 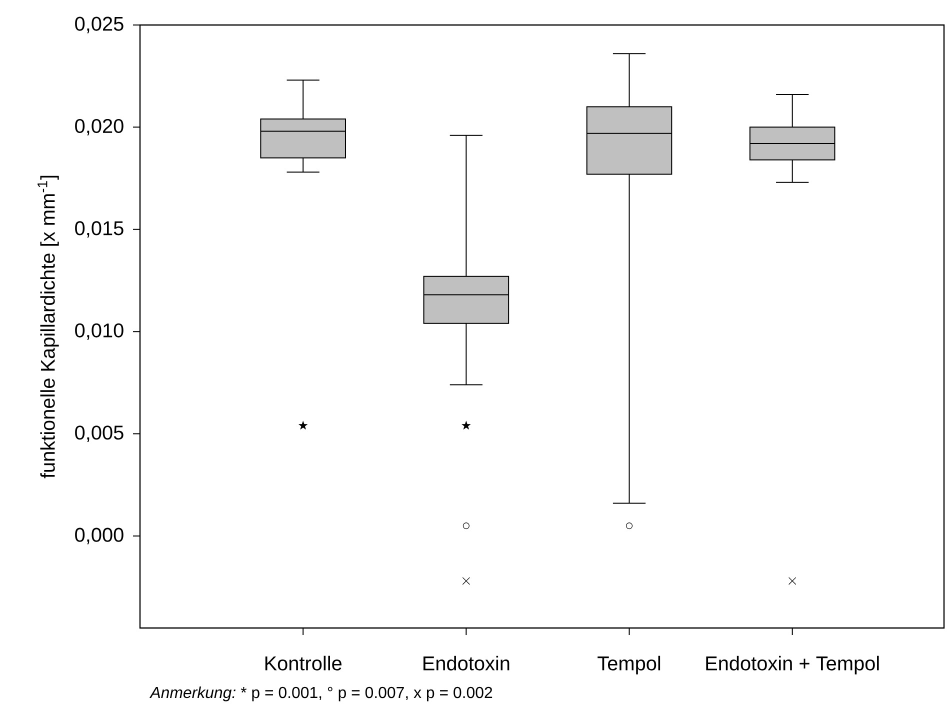 I want to click on y-tick-label: 0,010, so click(x=99, y=331).